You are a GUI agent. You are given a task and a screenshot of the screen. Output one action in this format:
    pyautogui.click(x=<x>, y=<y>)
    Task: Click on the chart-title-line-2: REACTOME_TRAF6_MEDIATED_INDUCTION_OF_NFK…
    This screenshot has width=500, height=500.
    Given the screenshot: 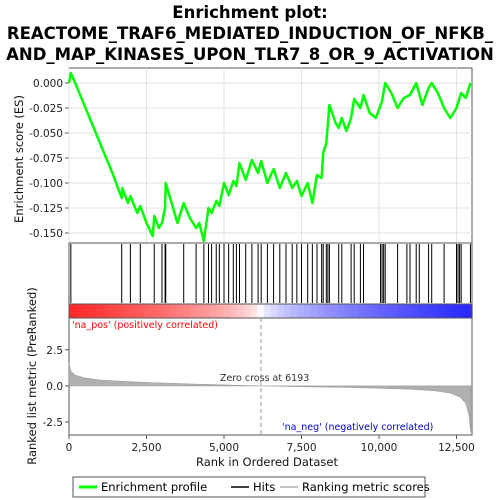 What is the action you would take?
    pyautogui.click(x=250, y=33)
    